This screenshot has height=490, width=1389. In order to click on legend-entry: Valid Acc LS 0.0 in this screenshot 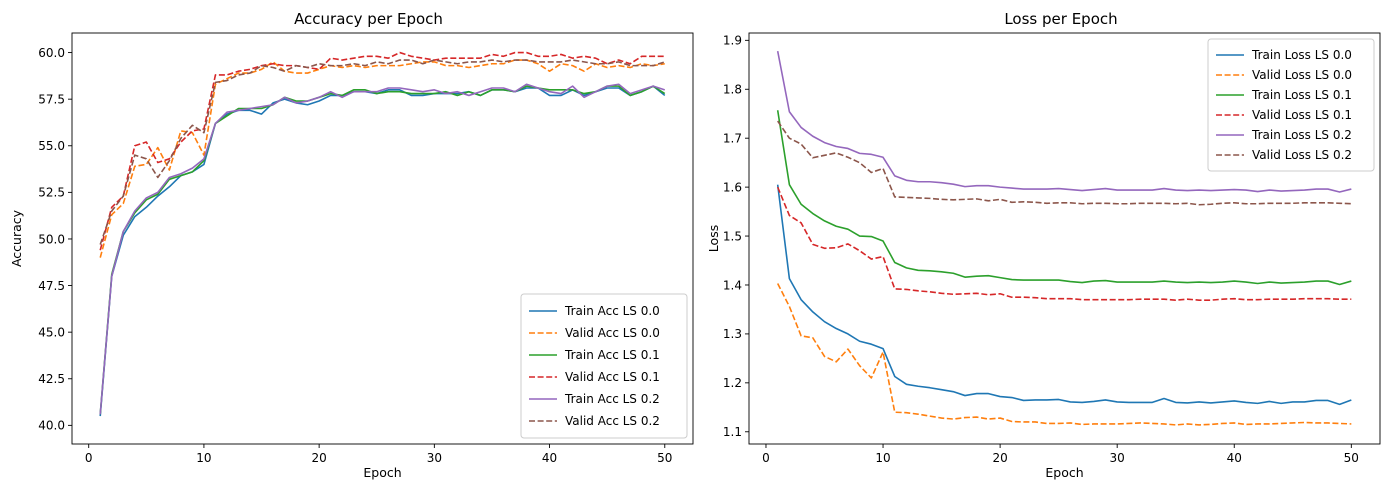, I will do `click(612, 333)`.